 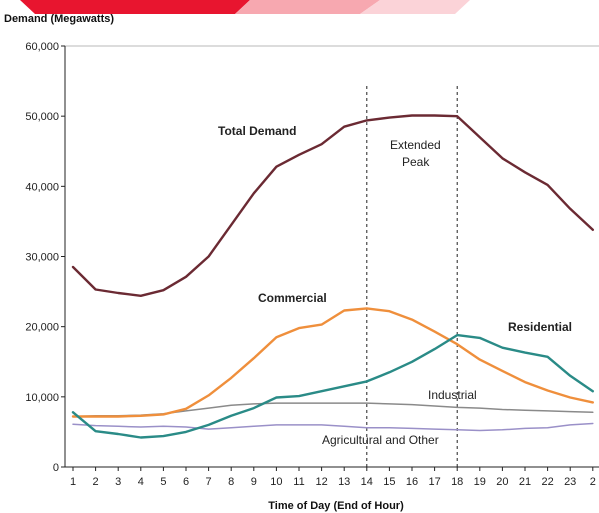 I want to click on x-tick-label: 14, so click(x=367, y=482).